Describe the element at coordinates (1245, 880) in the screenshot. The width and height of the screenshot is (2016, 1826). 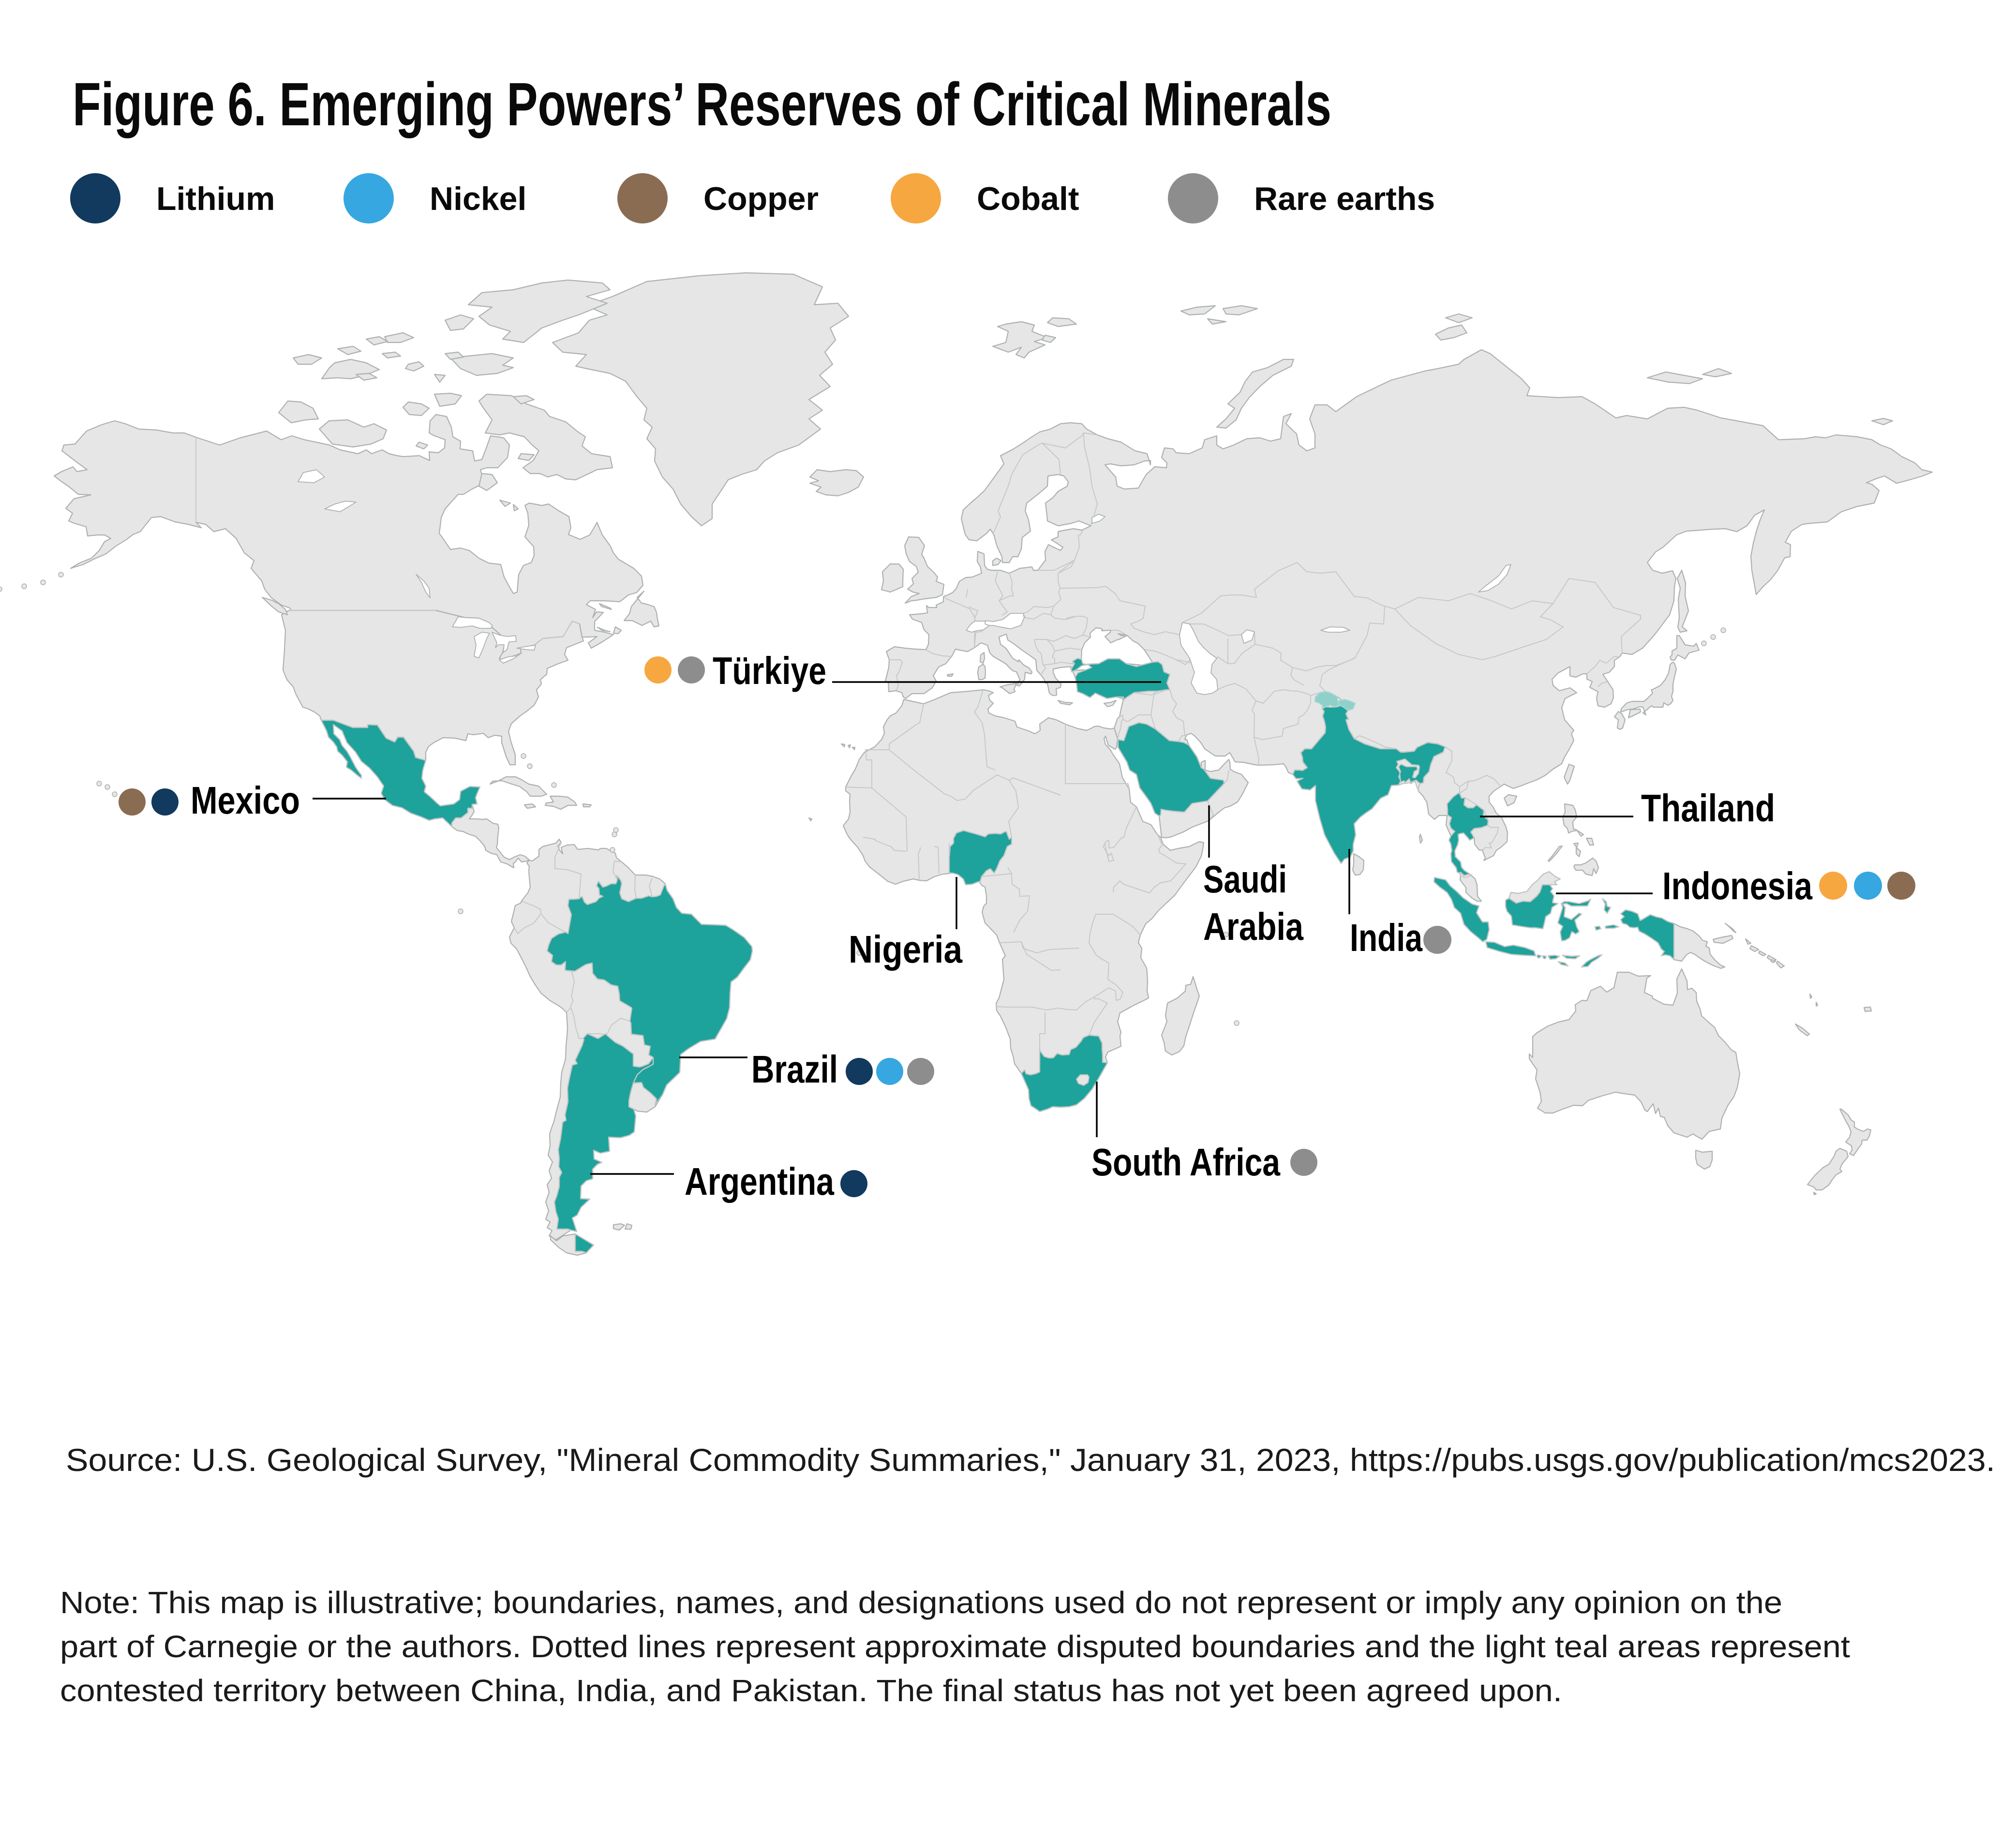
I see `svg-text: Saudi` at that location.